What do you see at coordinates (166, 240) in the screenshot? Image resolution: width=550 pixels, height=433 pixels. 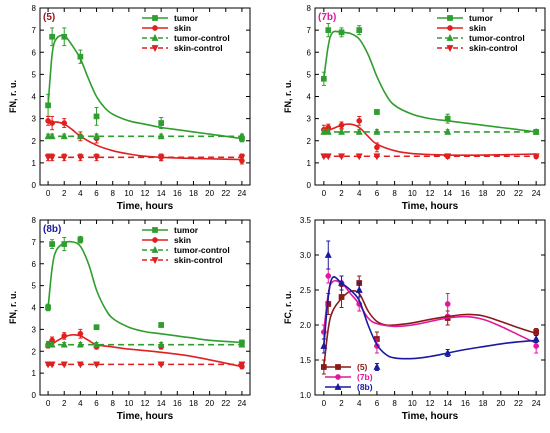 I see `legend-item: skin` at bounding box center [166, 240].